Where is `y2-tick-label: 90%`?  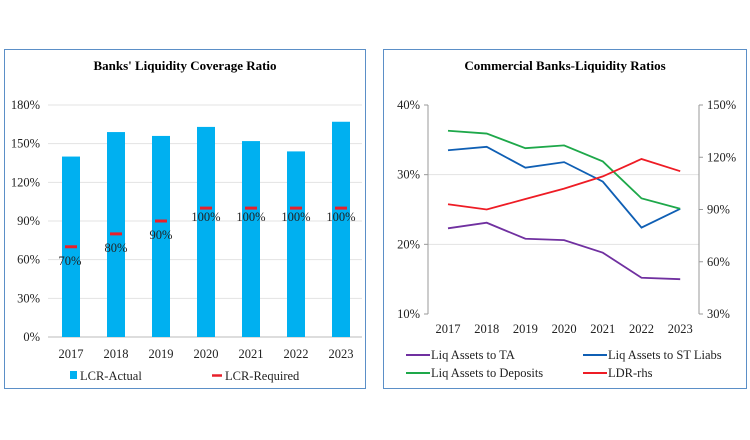 y2-tick-label: 90% is located at coordinates (718, 210).